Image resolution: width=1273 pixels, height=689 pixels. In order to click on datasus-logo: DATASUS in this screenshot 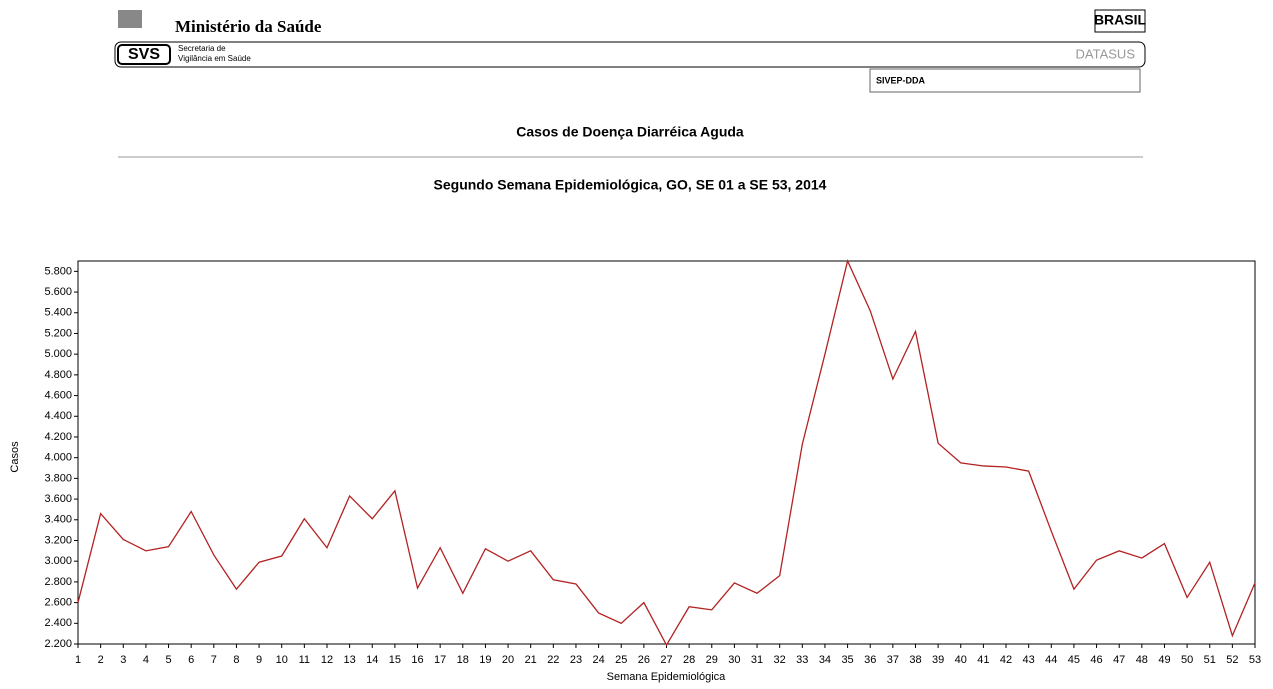, I will do `click(1106, 53)`.